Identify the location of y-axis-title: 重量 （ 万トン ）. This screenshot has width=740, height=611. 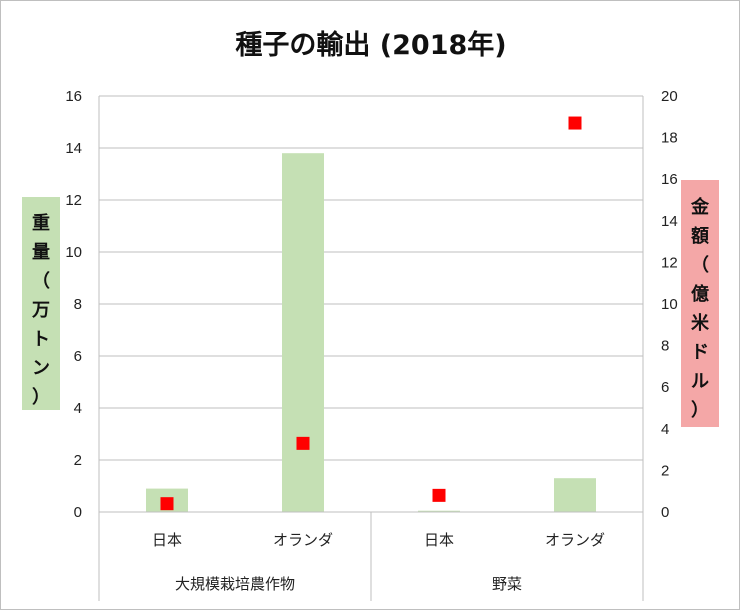
(41, 303).